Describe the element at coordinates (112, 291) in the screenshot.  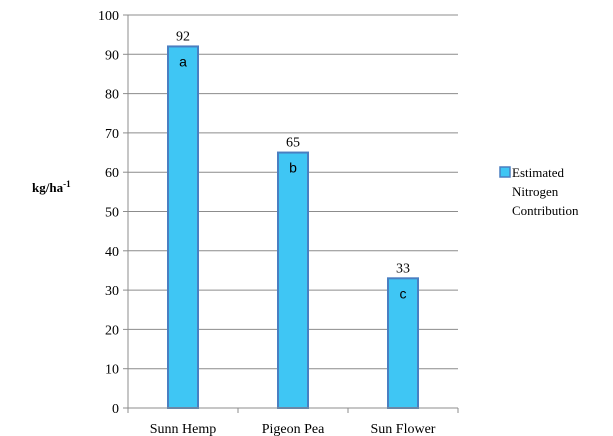
I see `y-tick-label-30: 30` at that location.